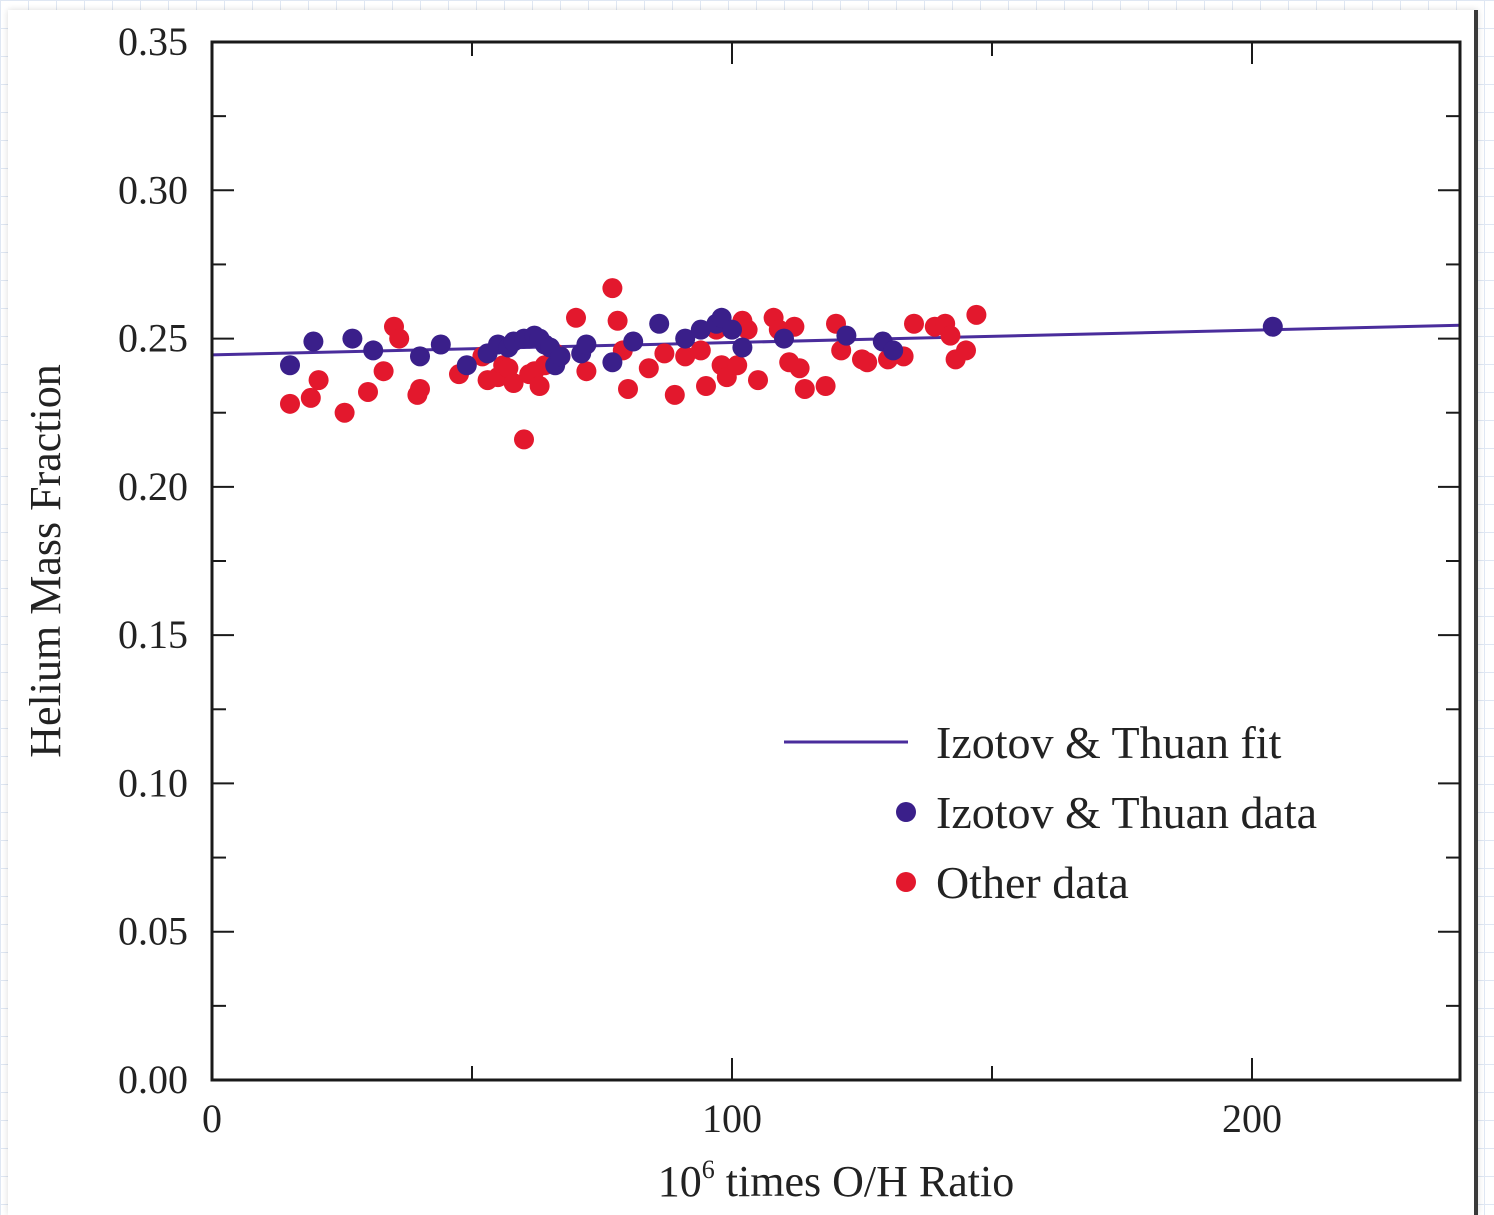  What do you see at coordinates (212, 1118) in the screenshot?
I see `x-tick-label: 0` at bounding box center [212, 1118].